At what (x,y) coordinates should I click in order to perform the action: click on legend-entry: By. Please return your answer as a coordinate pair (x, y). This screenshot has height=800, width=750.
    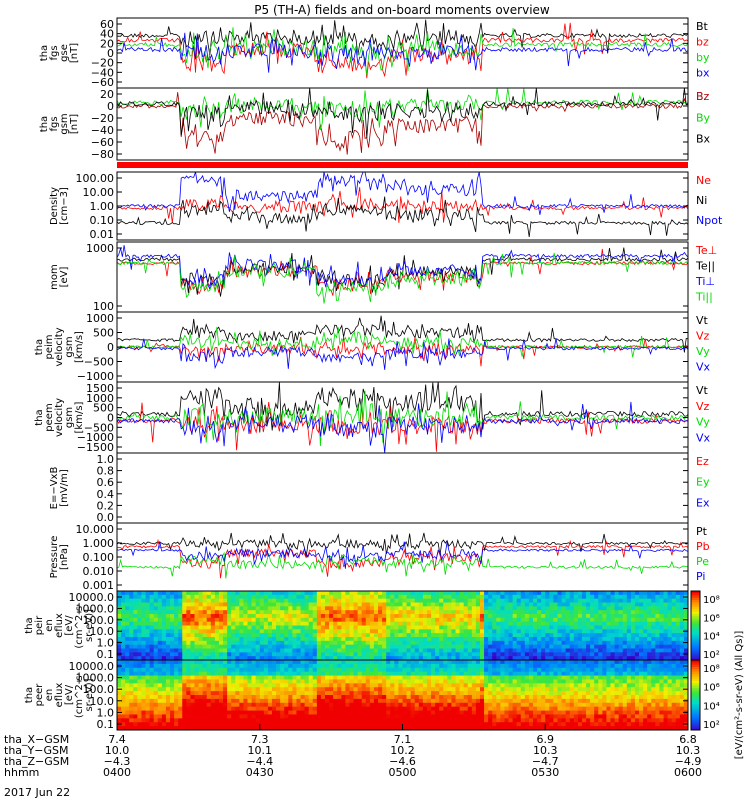
    Looking at the image, I should click on (703, 117).